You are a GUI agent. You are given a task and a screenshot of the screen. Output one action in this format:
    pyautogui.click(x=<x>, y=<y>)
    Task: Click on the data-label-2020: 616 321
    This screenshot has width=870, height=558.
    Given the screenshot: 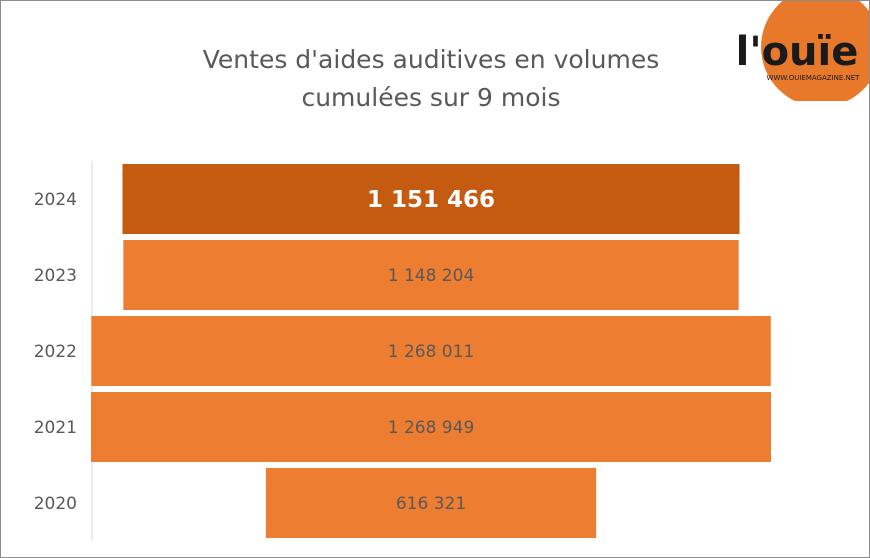 What is the action you would take?
    pyautogui.click(x=431, y=504)
    